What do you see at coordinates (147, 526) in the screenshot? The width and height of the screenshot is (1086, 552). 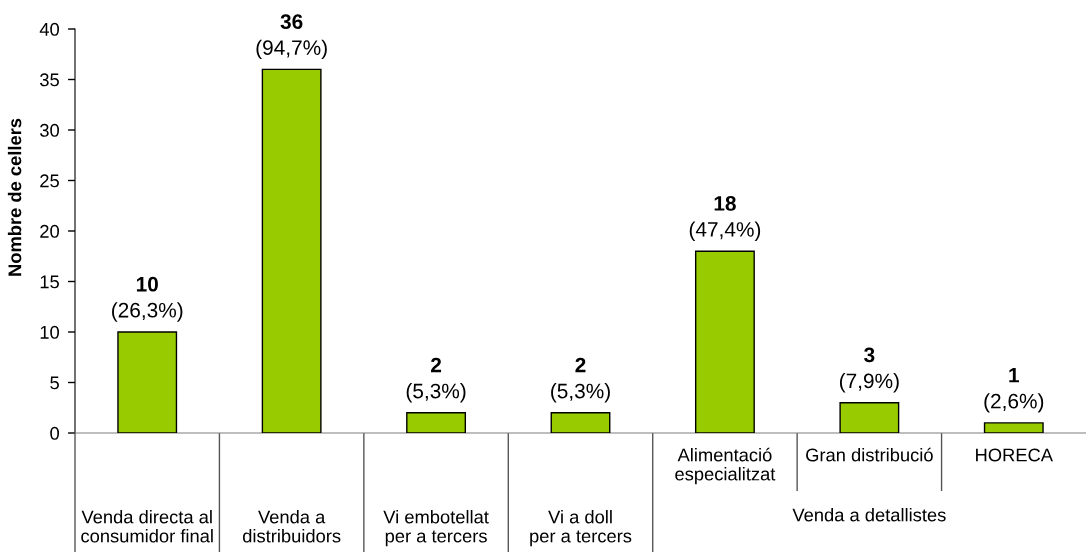 I see `x-tick-label: Venda directa al consumidor final` at bounding box center [147, 526].